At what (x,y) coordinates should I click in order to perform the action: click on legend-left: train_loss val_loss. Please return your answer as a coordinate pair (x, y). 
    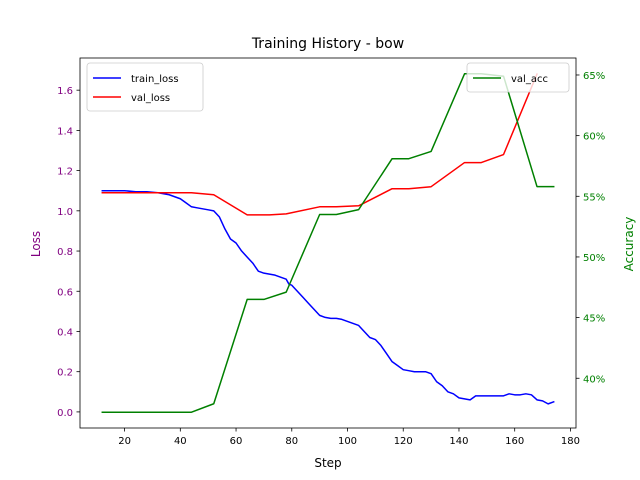
    Looking at the image, I should click on (145, 87).